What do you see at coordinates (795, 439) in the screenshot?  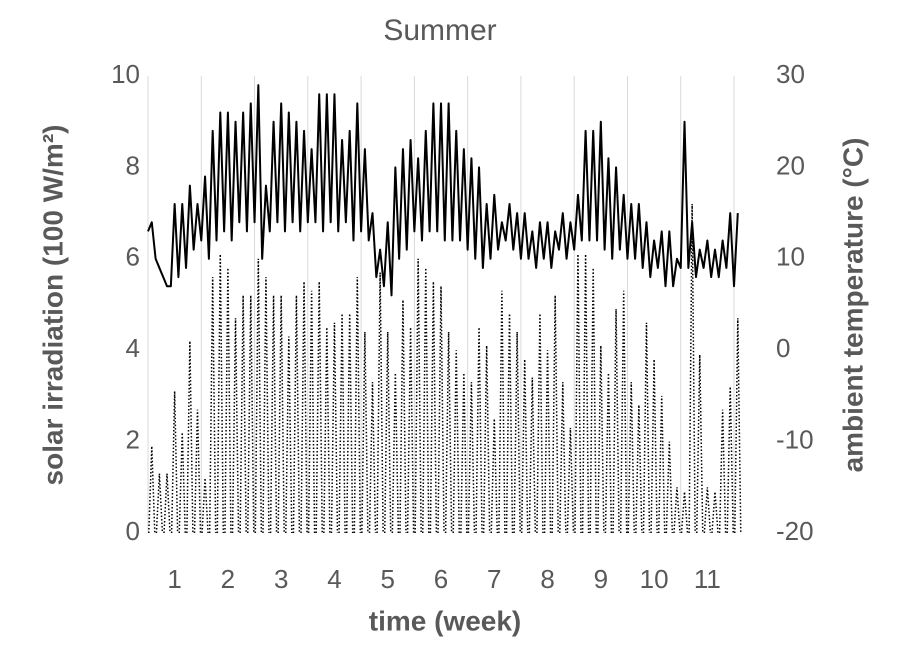 I see `y2-tick-label: -10` at bounding box center [795, 439].